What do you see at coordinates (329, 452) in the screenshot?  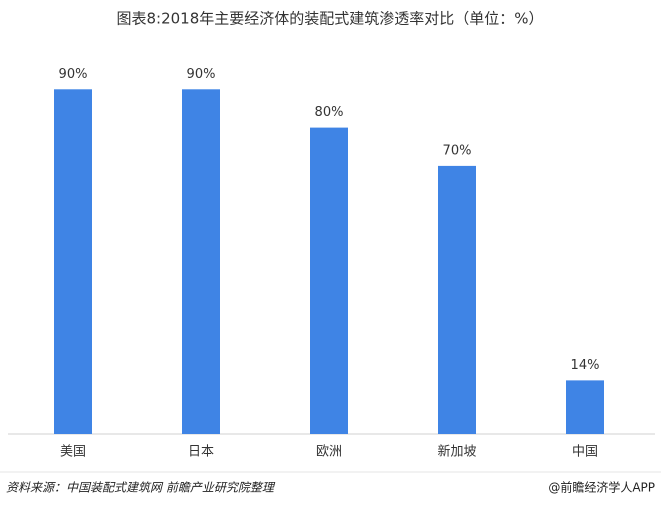 I see `x-tick-label: 欧洲` at bounding box center [329, 452].